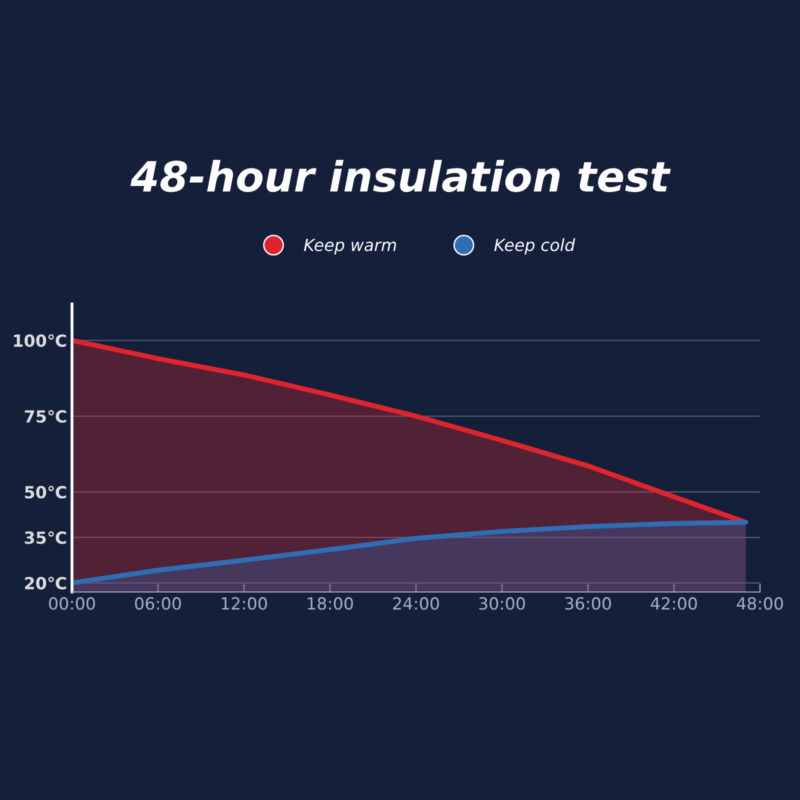 The height and width of the screenshot is (800, 800). What do you see at coordinates (588, 603) in the screenshot?
I see `x-tick-label: 36:00` at bounding box center [588, 603].